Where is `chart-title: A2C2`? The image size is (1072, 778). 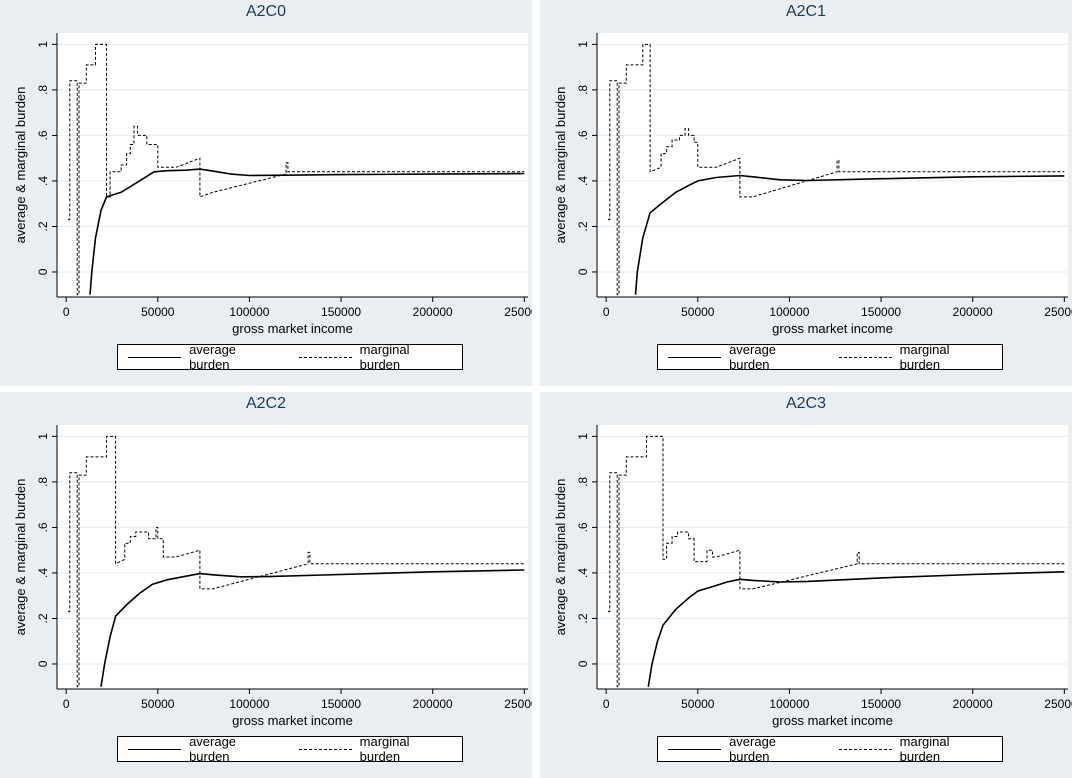 chart-title: A2C2 is located at coordinates (266, 403).